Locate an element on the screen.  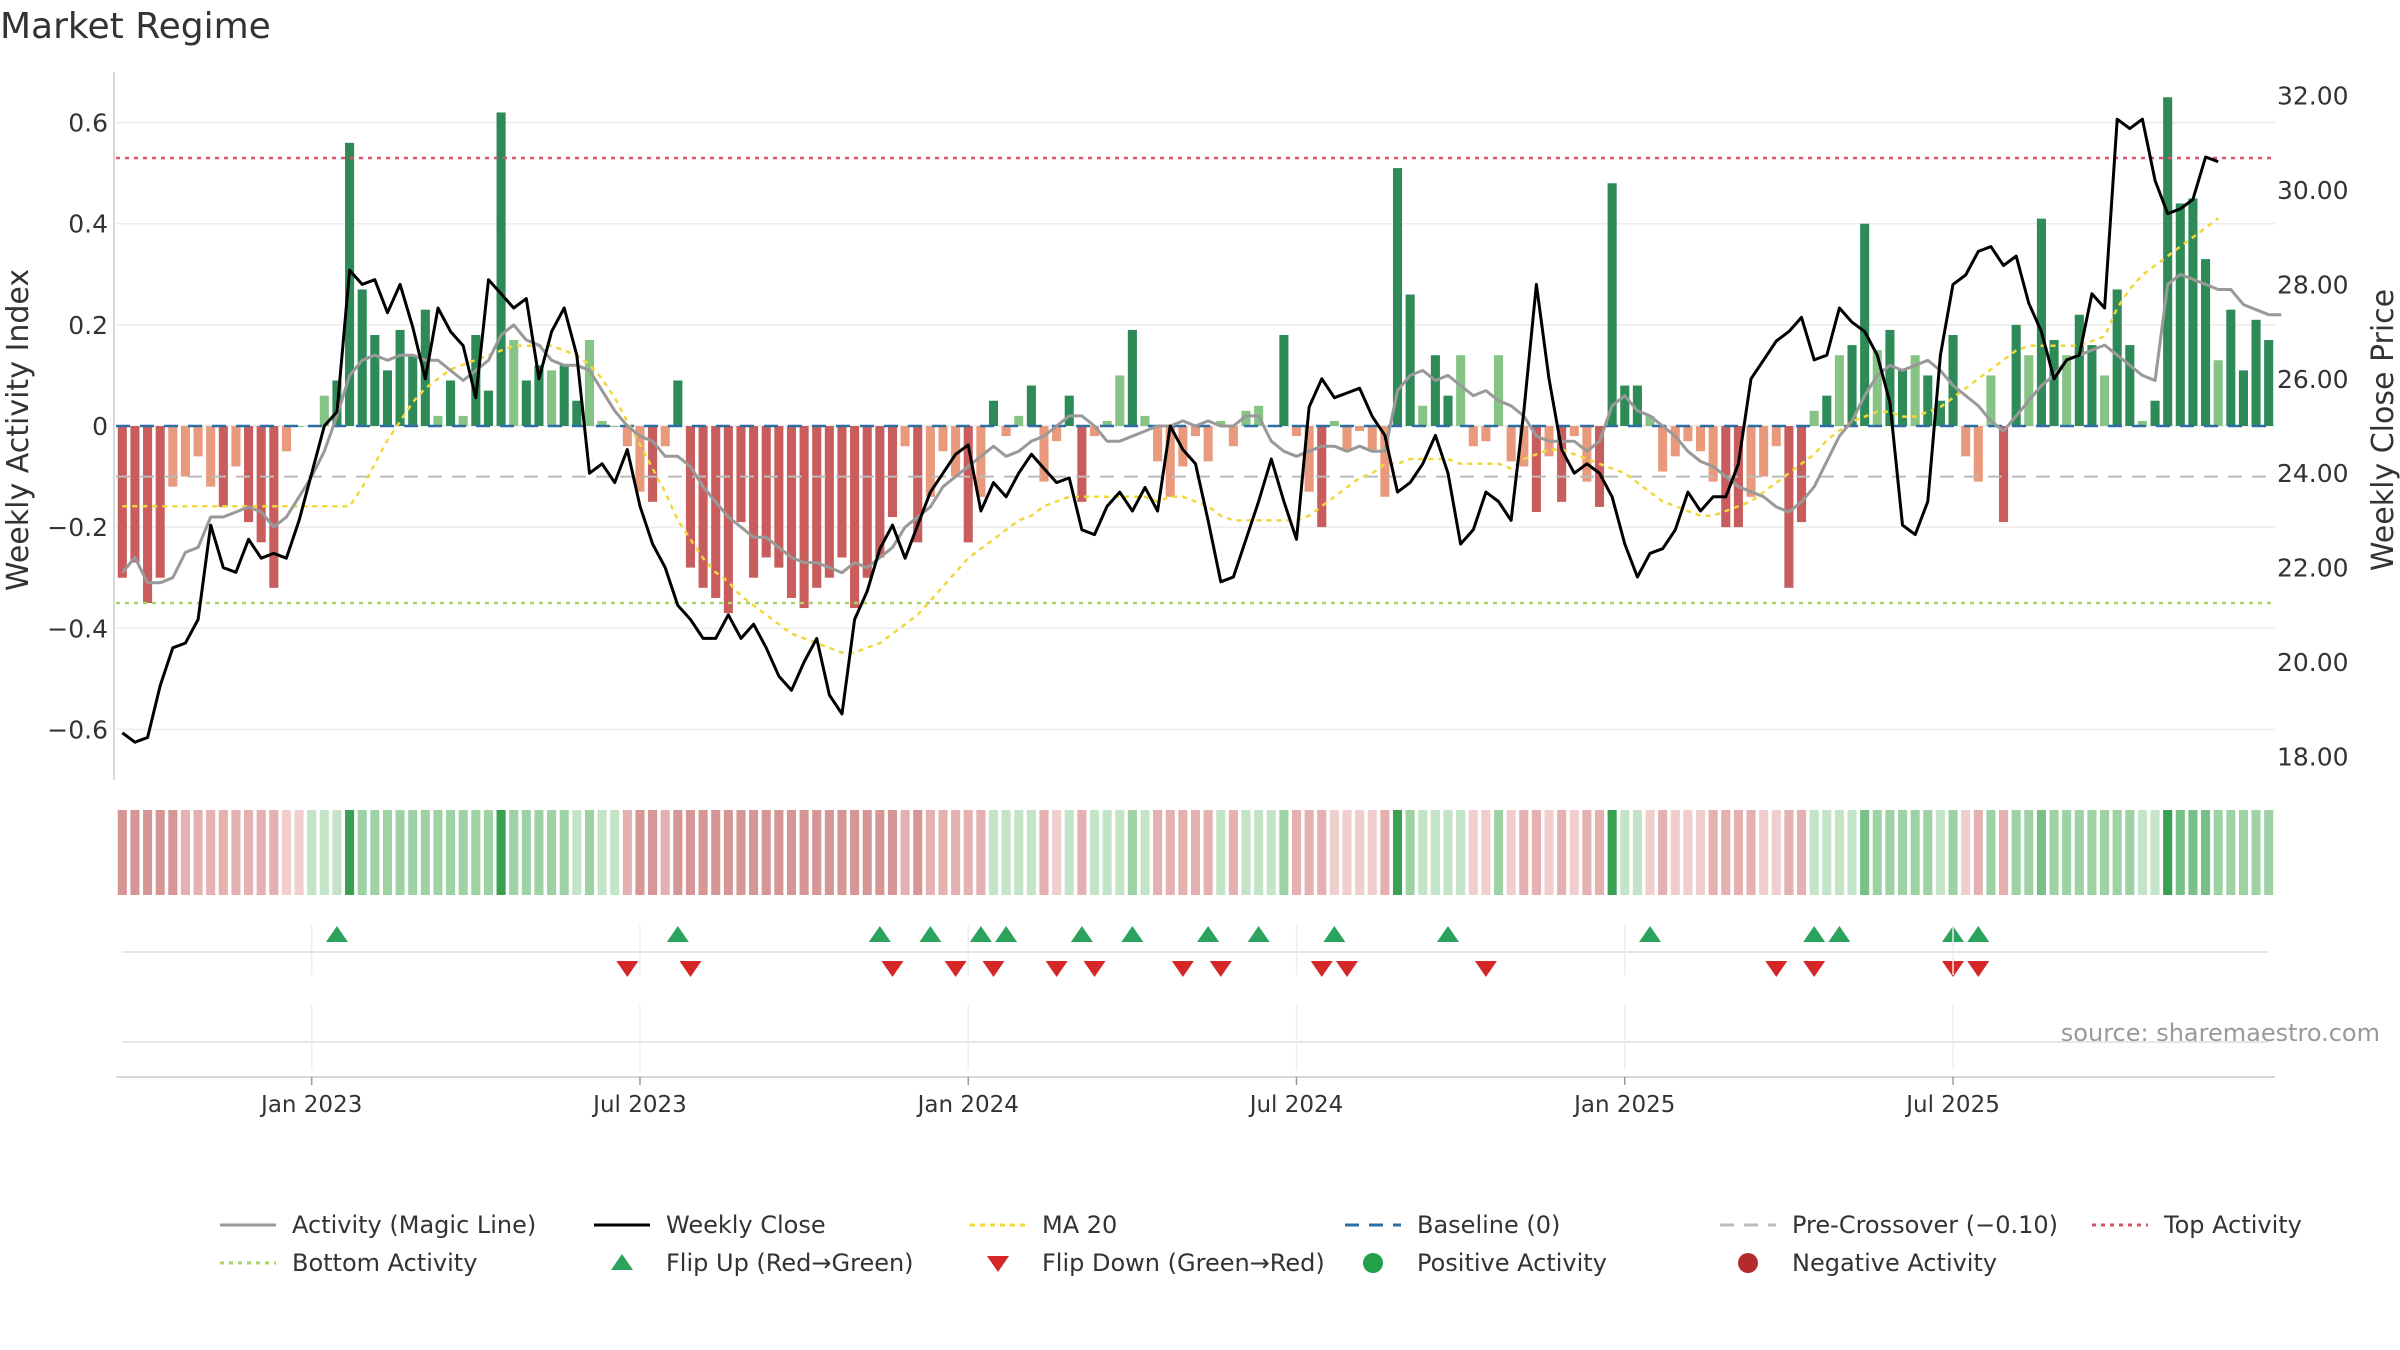
legend-label: Negative Activity is located at coordinates (1894, 1263).